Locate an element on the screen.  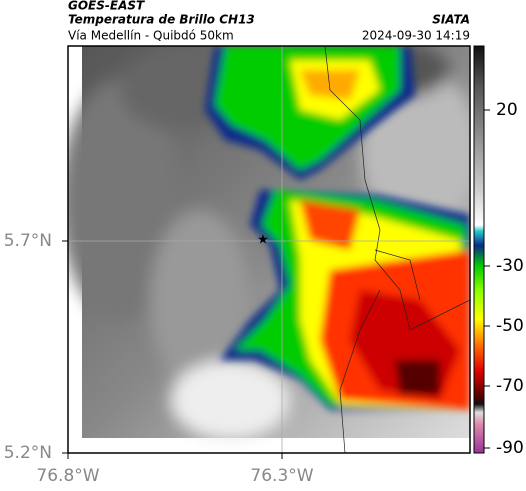
lon-label: 76.3°W is located at coordinates (281, 476).